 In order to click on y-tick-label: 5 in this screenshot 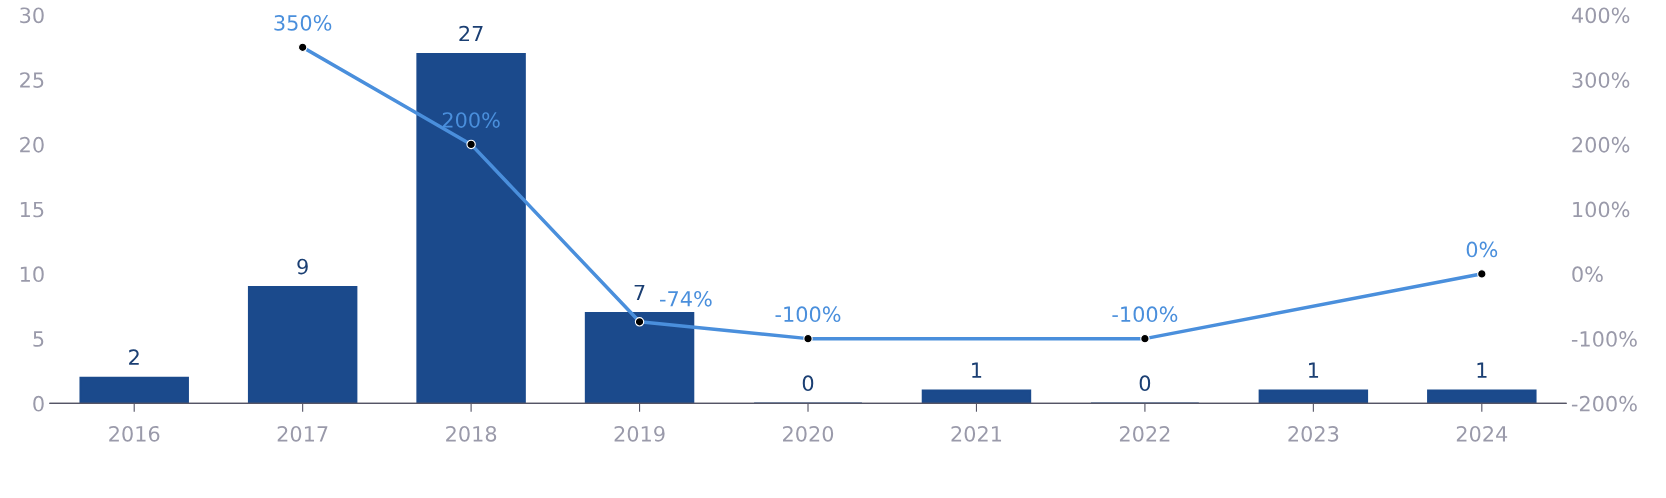, I will do `click(38, 339)`.